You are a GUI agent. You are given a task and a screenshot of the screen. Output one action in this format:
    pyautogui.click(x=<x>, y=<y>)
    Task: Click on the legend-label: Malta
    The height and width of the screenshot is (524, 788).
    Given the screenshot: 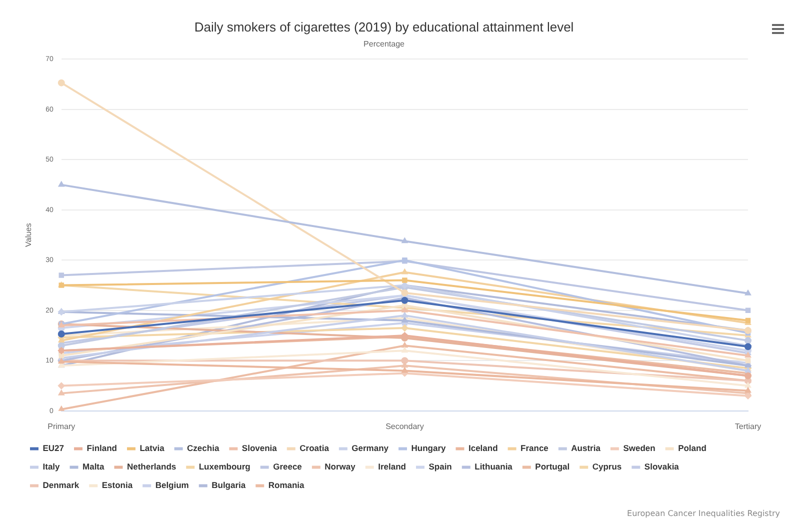 What is the action you would take?
    pyautogui.click(x=93, y=467)
    